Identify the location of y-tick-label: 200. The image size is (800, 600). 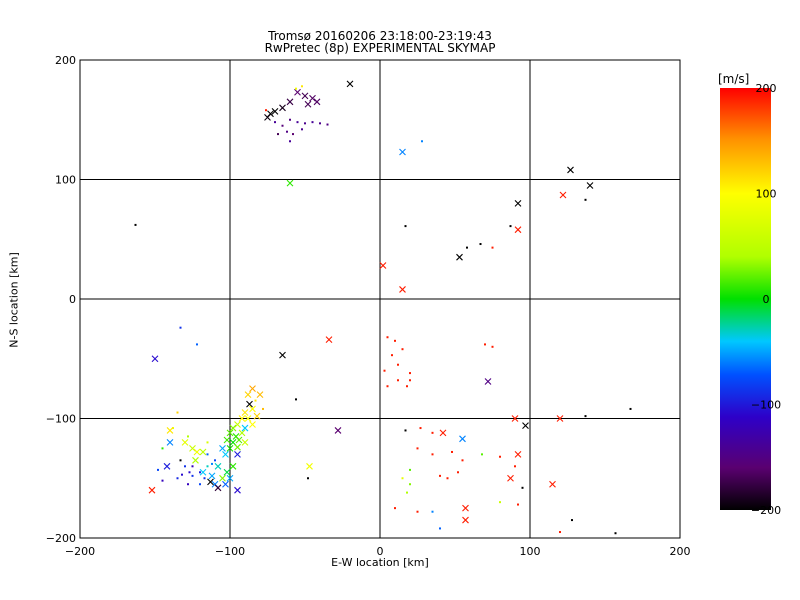
(65, 60).